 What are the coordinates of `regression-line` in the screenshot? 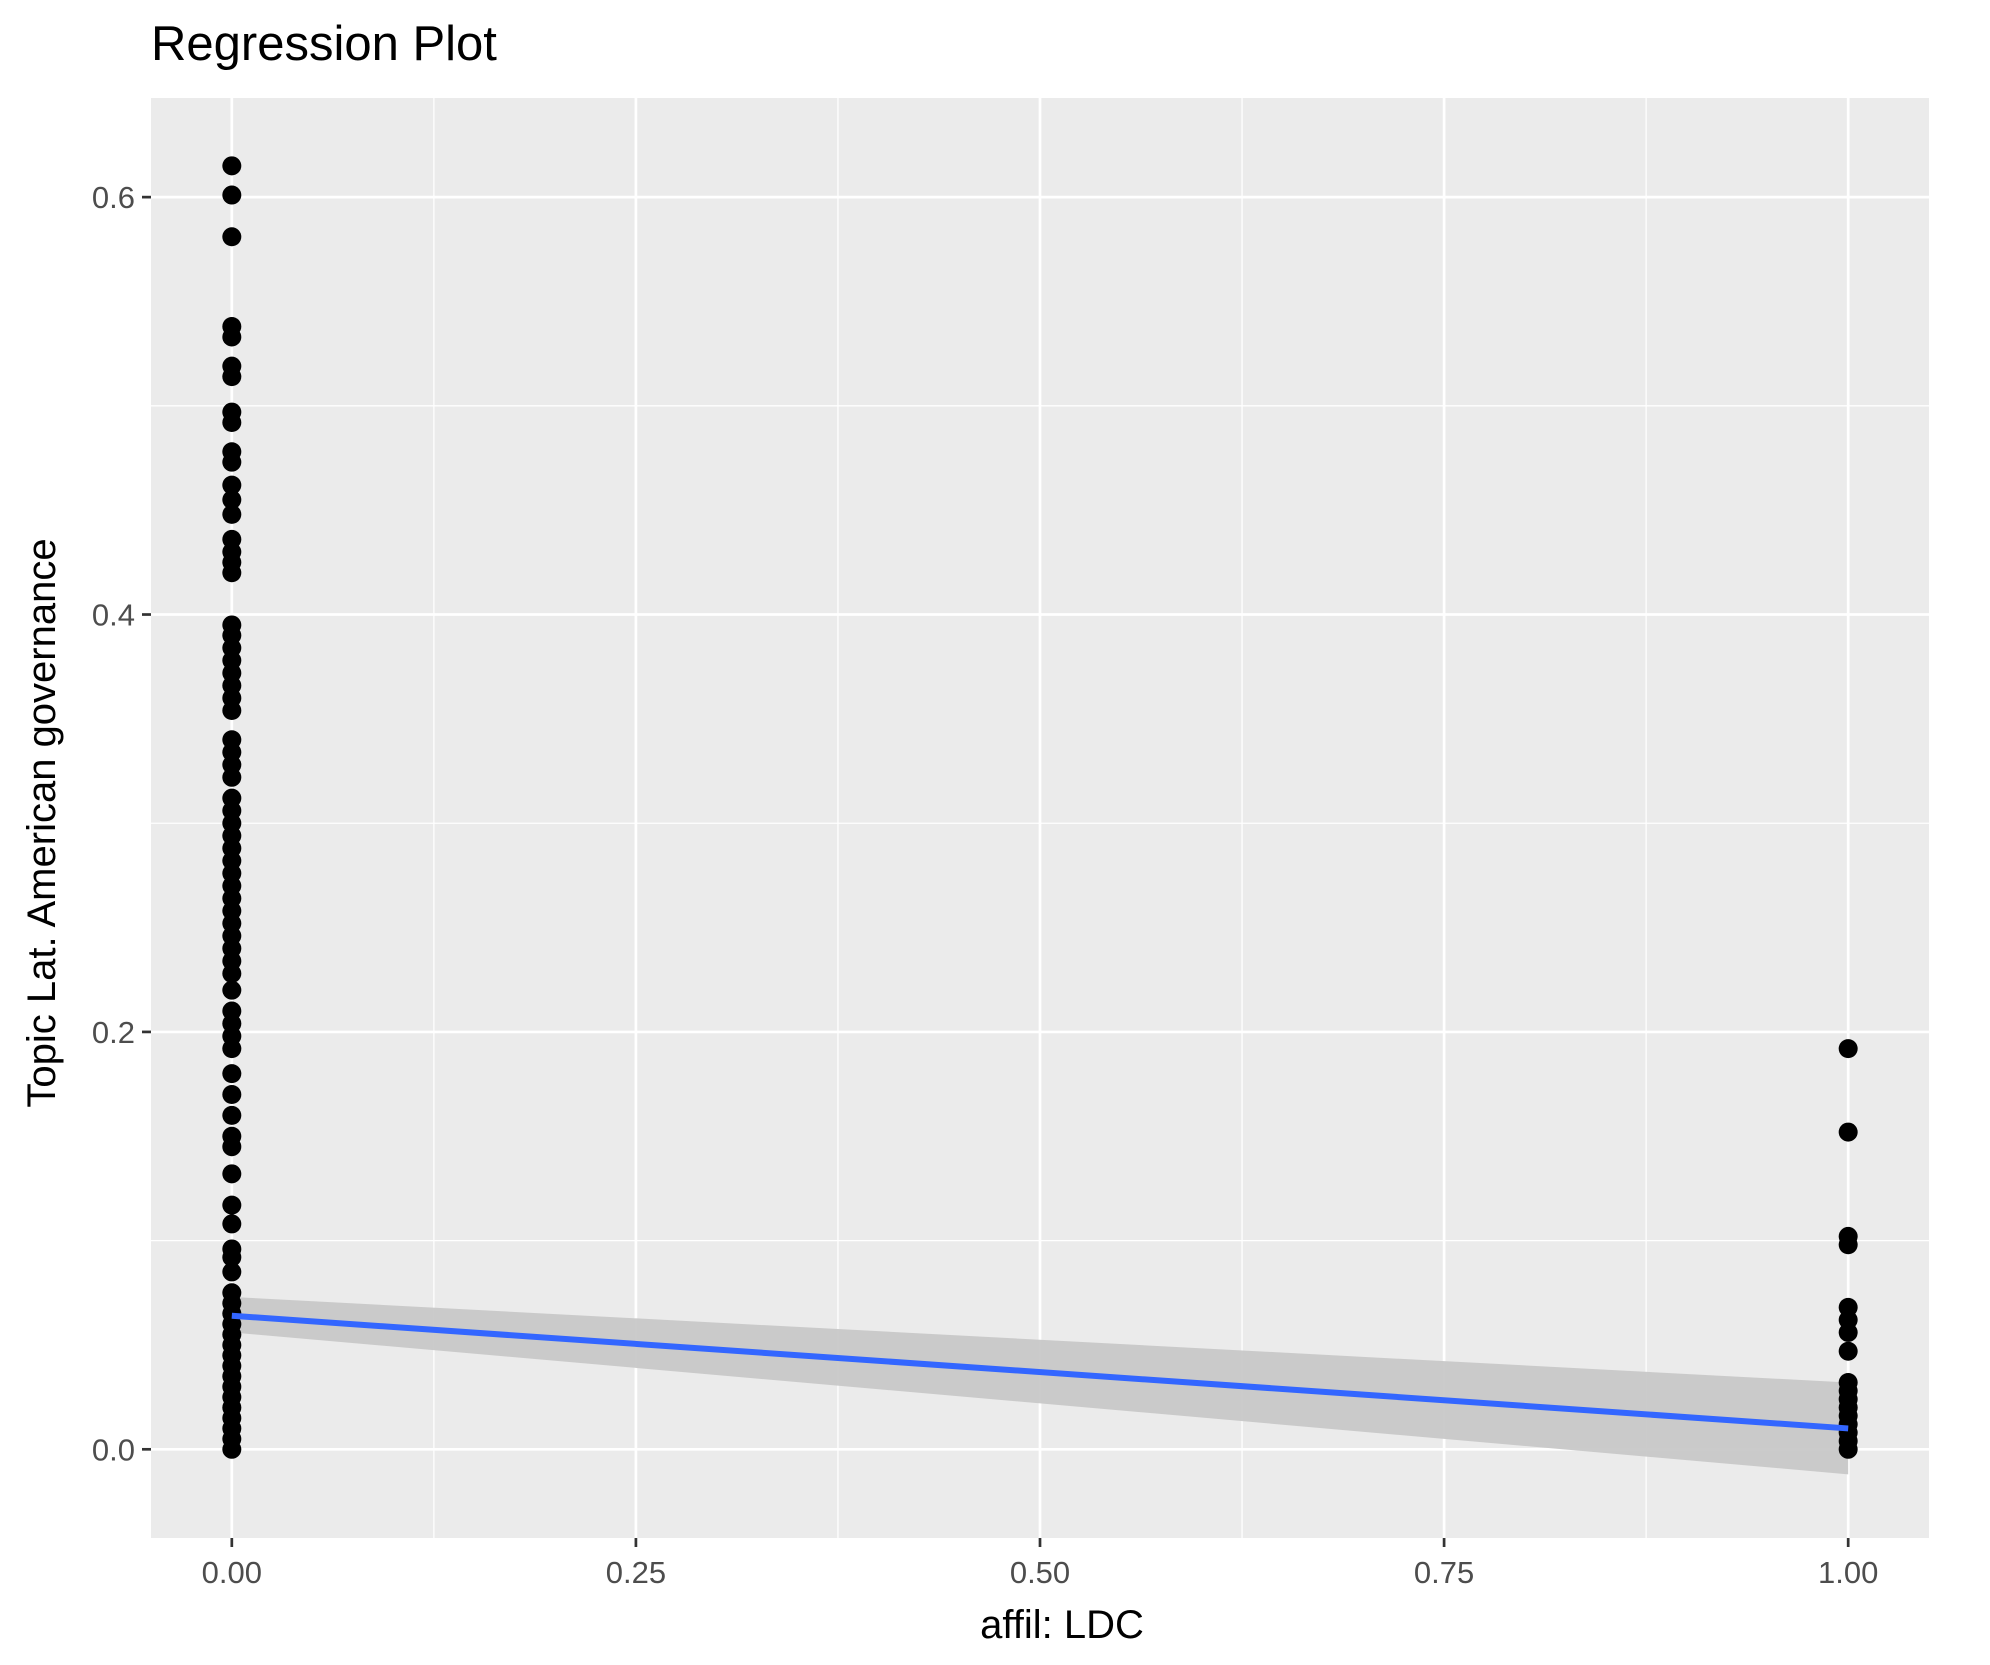 It's located at (1040, 1372).